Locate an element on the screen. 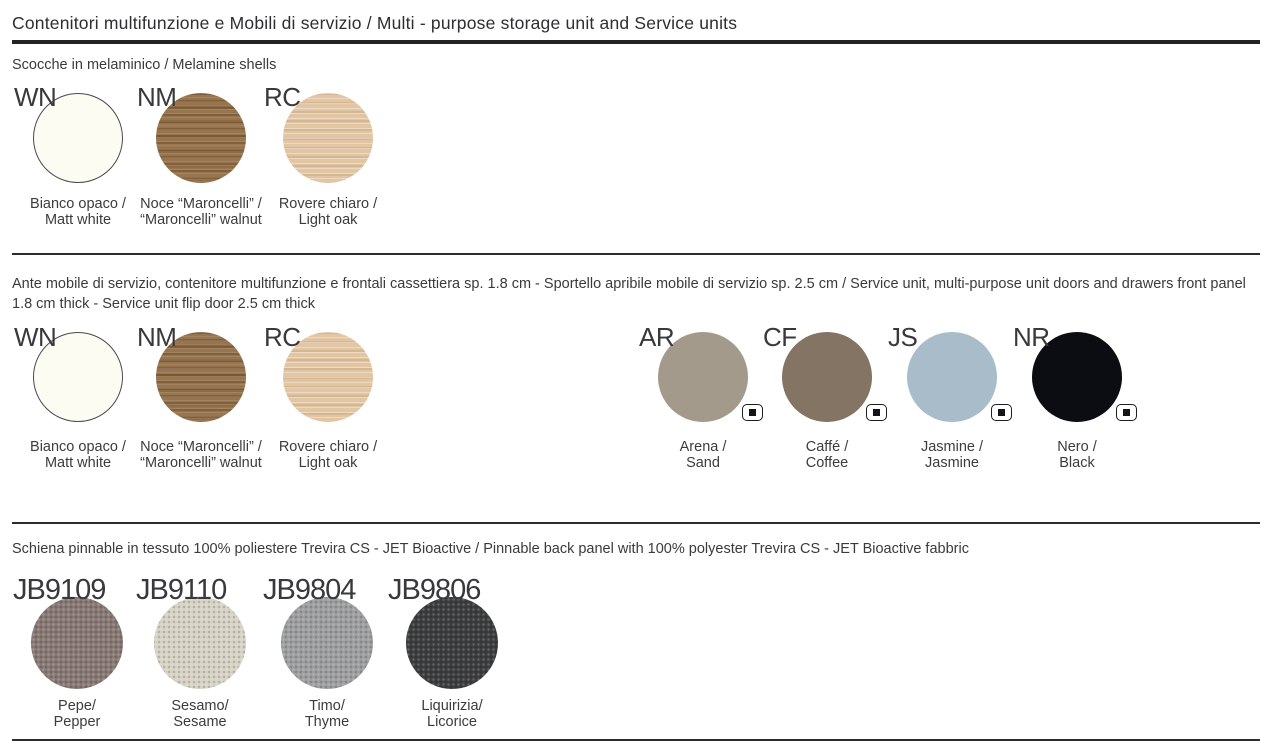 The height and width of the screenshot is (745, 1272). swatch-code: JB9109 is located at coordinates (59, 590).